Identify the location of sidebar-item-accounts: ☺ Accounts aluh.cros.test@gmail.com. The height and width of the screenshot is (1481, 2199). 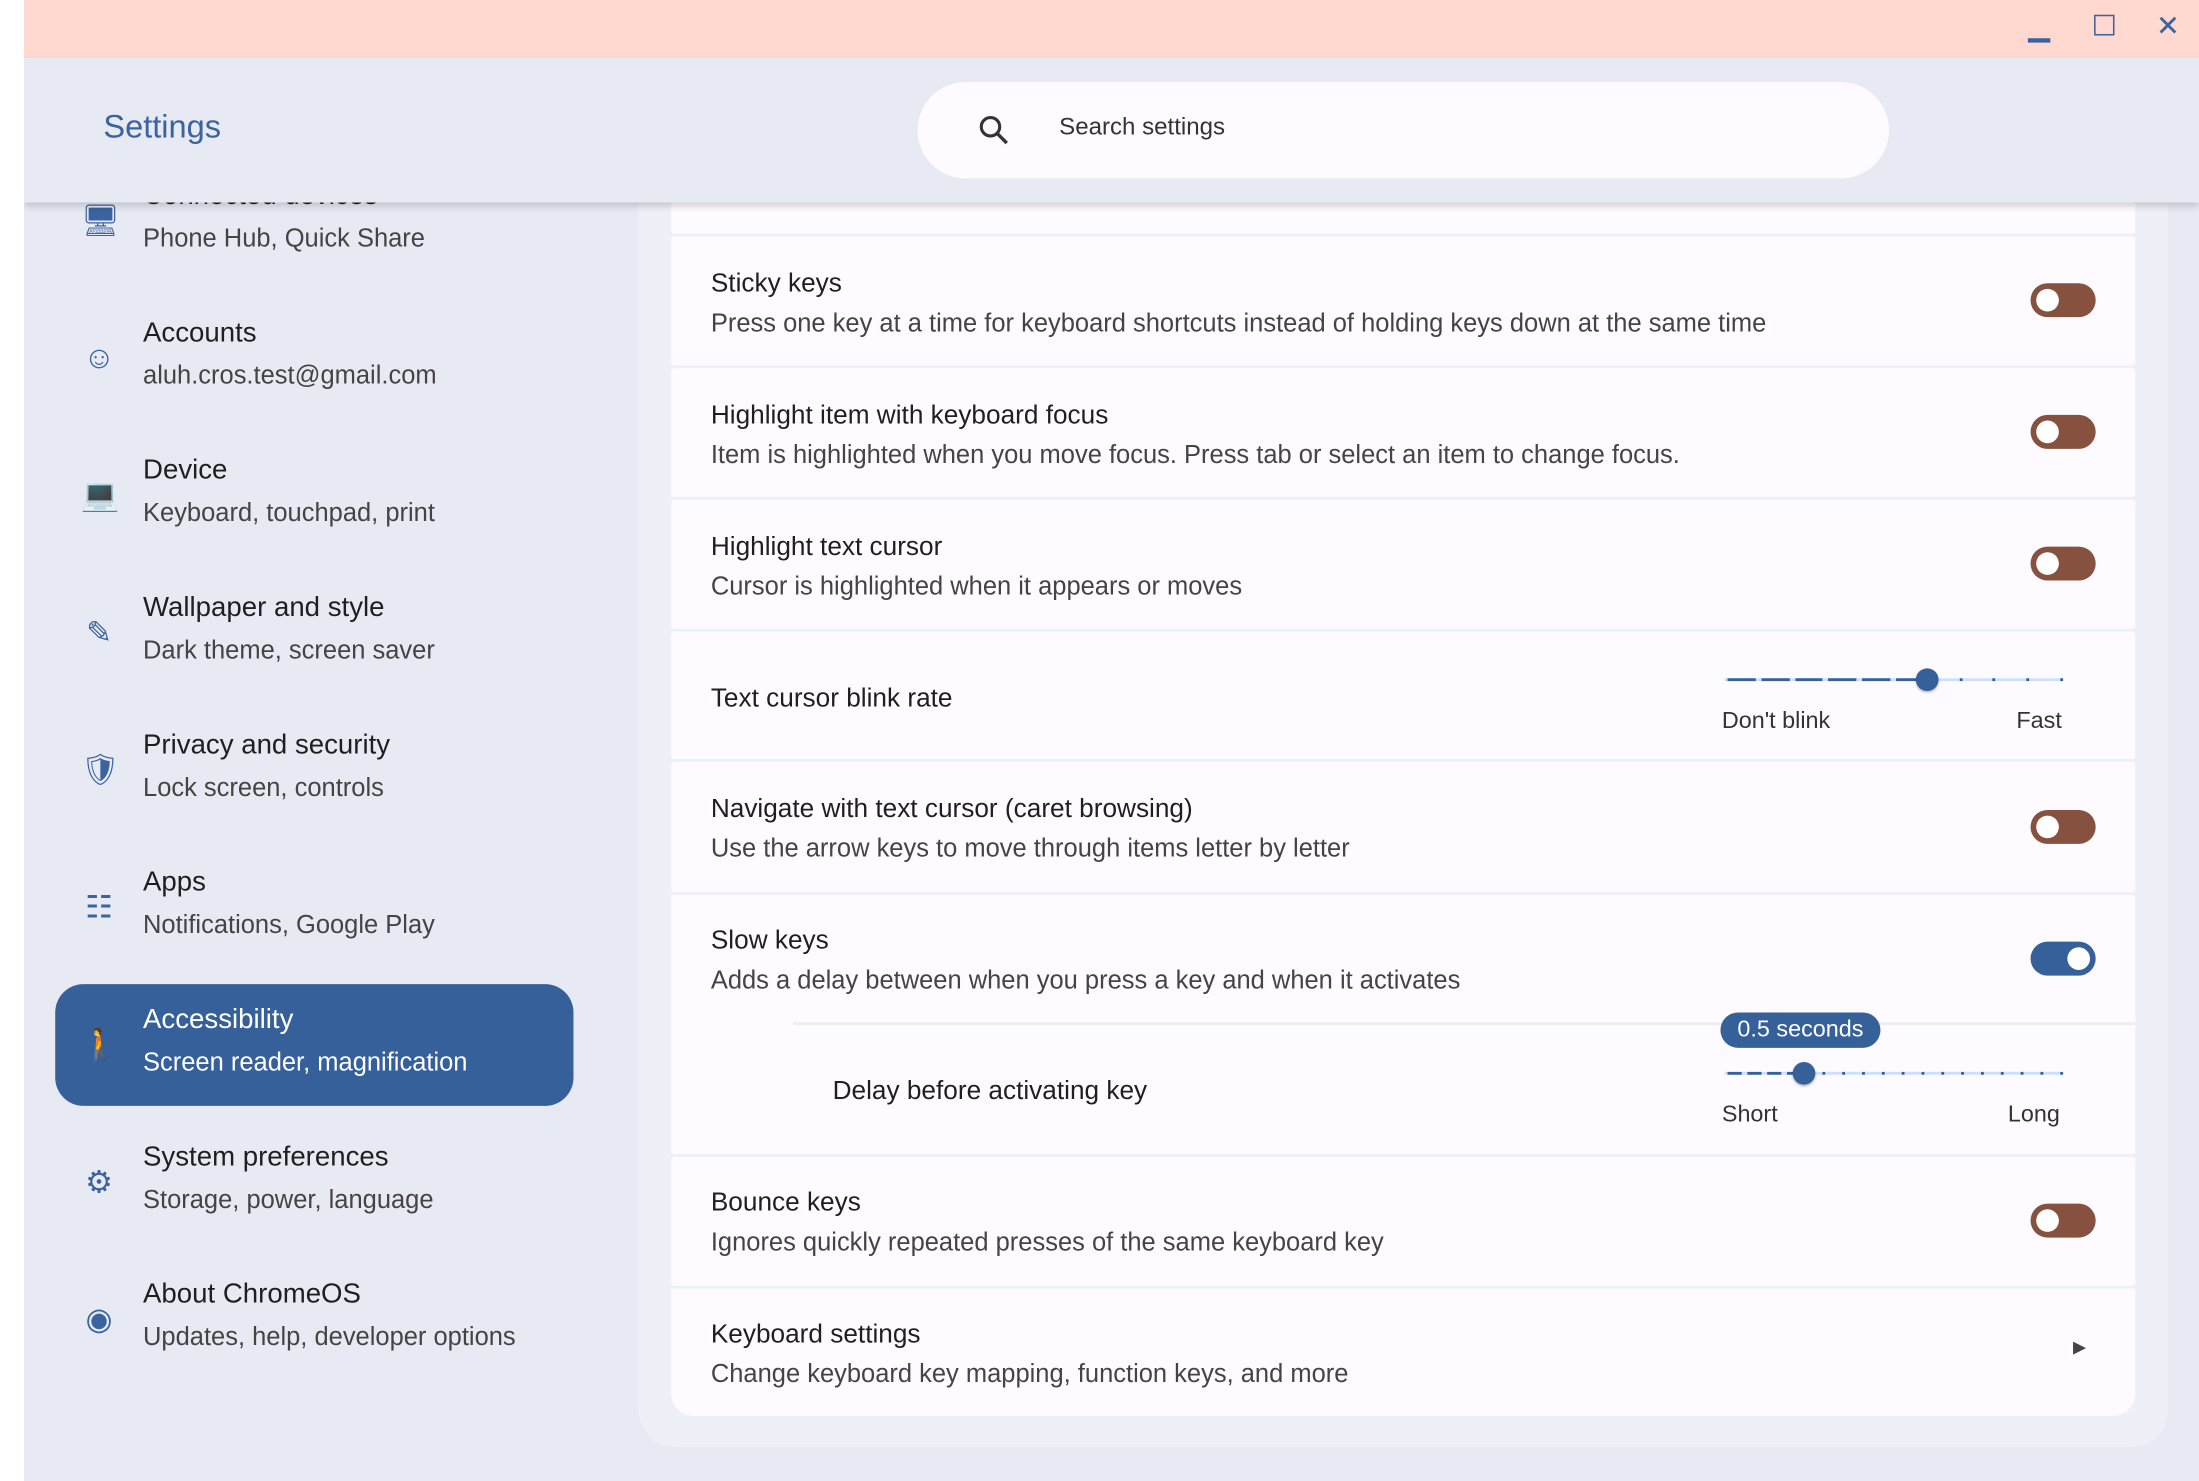
(314, 358).